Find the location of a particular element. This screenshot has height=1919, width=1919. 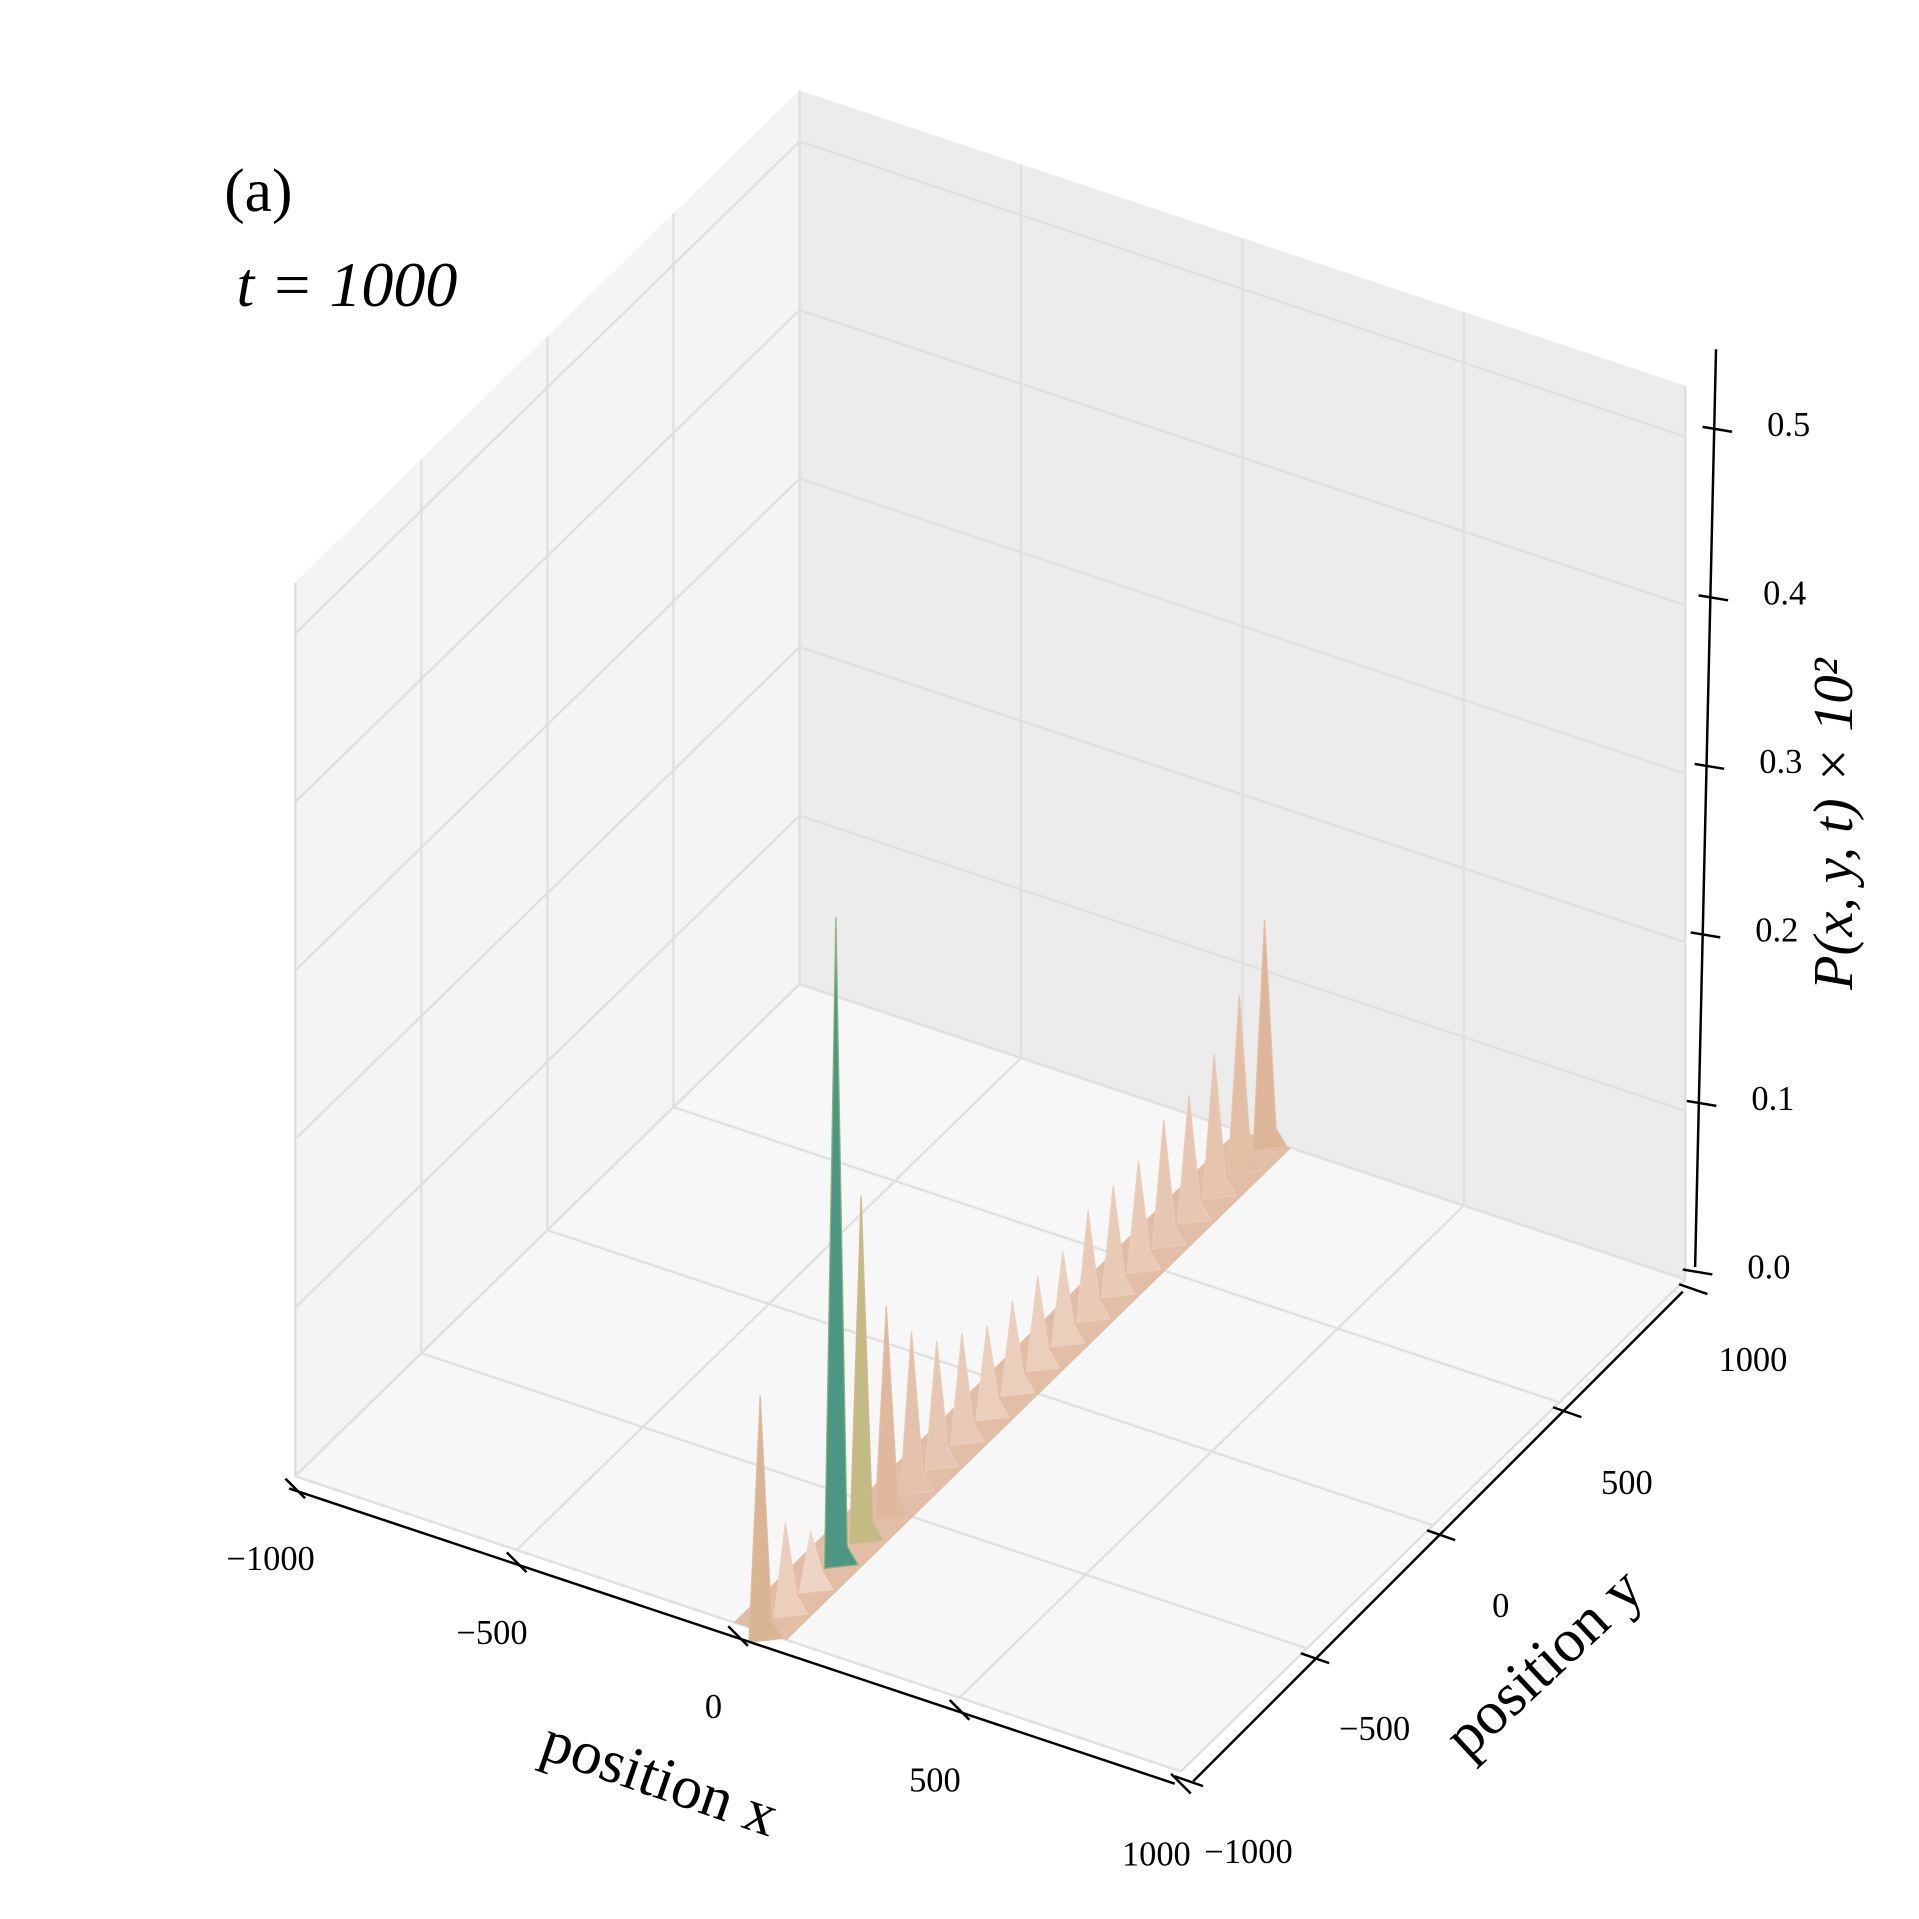

x-tick-label: −1000 is located at coordinates (270, 1559).